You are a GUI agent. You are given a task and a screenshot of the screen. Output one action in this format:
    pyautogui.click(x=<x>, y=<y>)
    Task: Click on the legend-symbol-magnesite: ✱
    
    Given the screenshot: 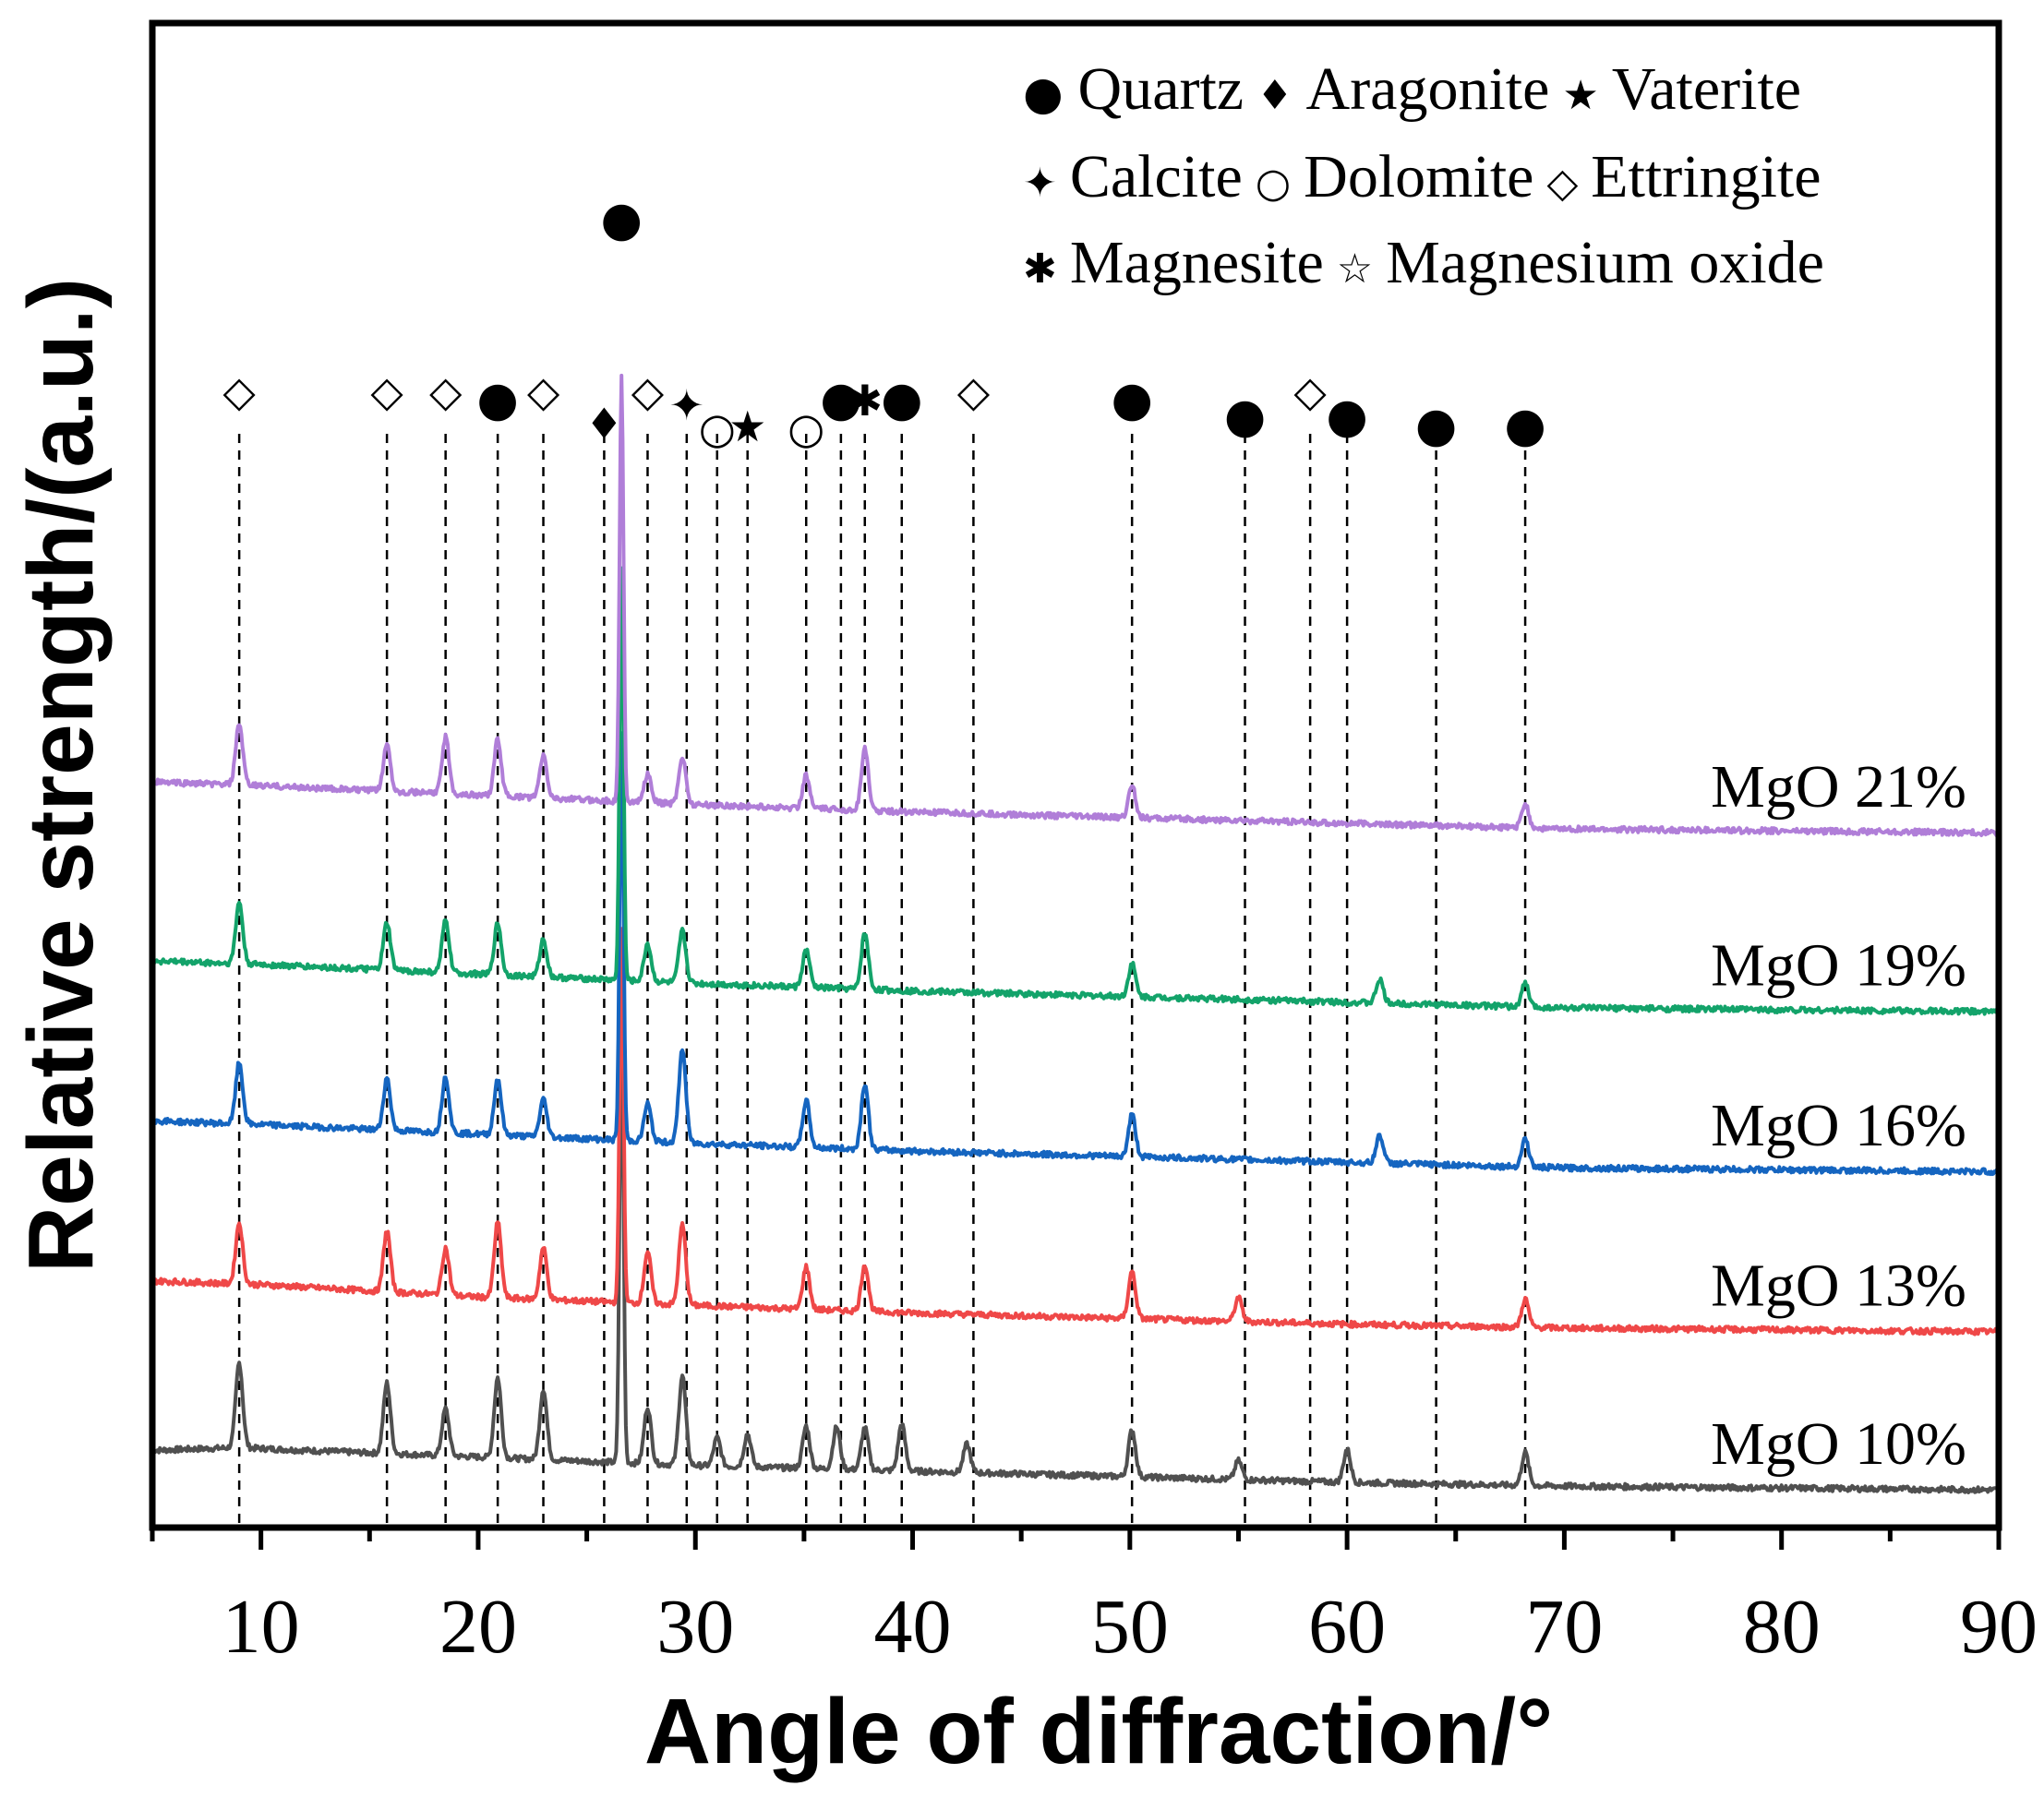 What is the action you would take?
    pyautogui.click(x=1046, y=269)
    